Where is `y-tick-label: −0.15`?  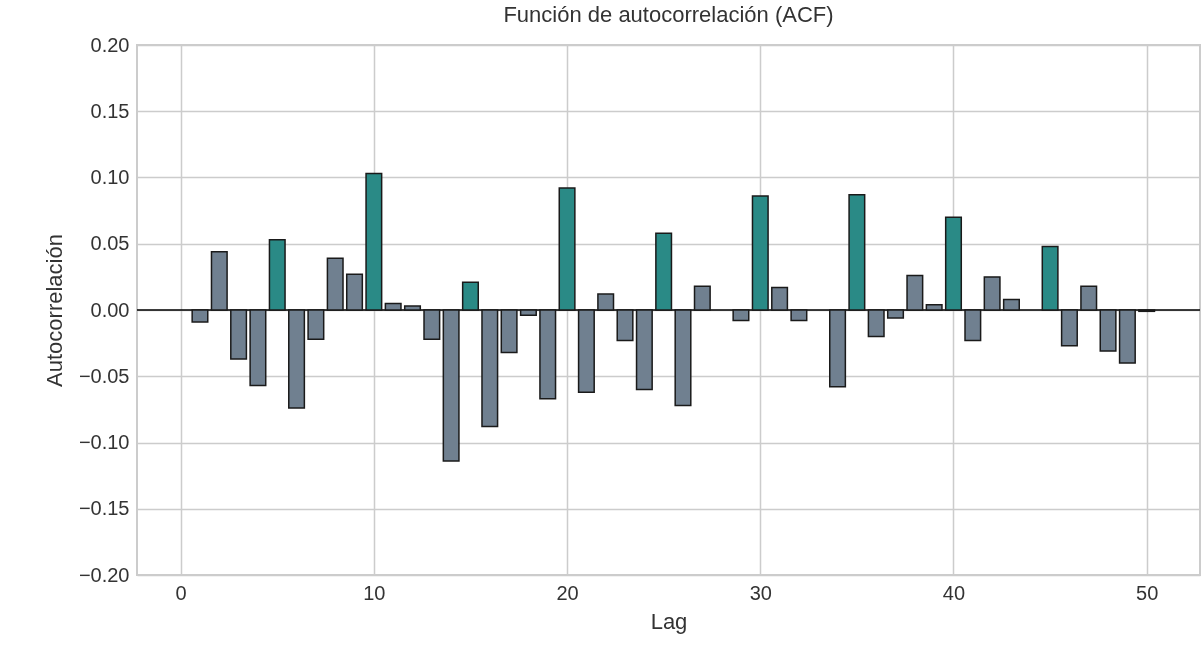 y-tick-label: −0.15 is located at coordinates (104, 508).